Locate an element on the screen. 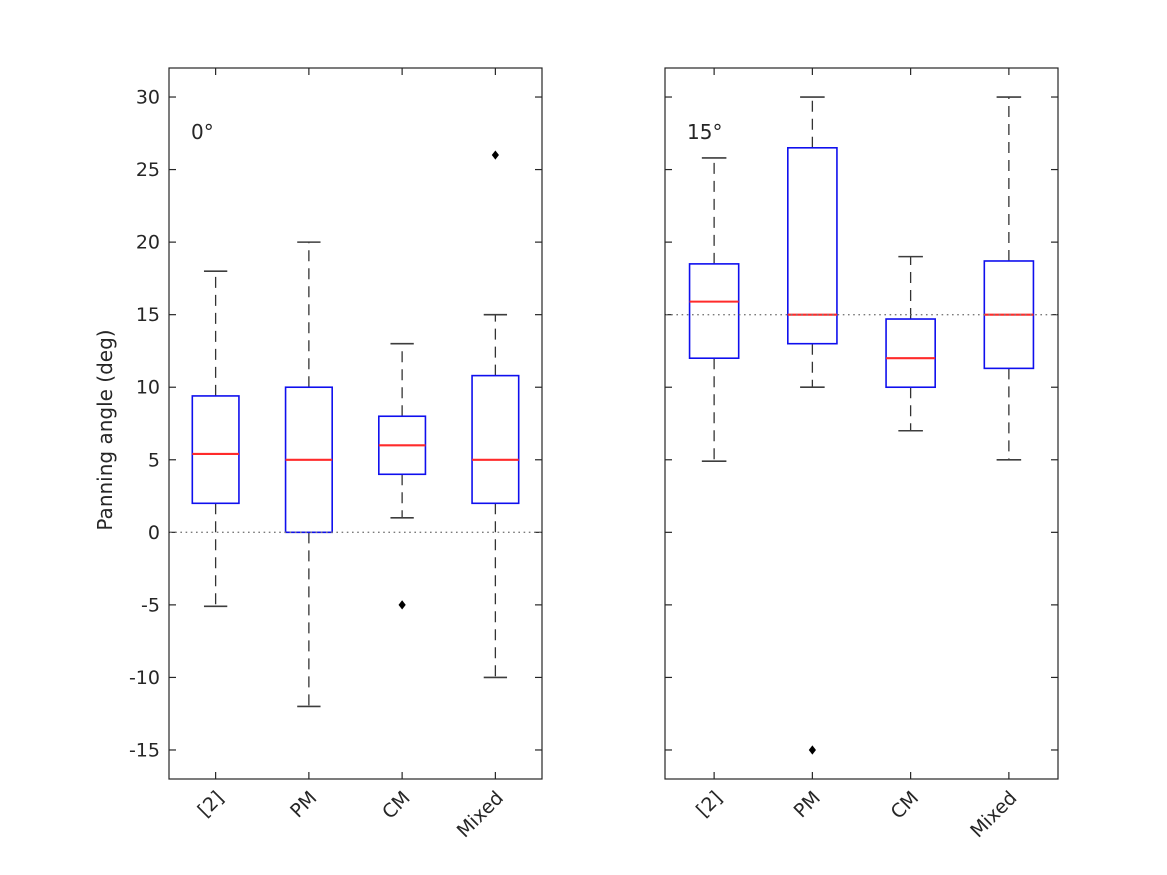 The image size is (1167, 875). y-tick-label: -15 is located at coordinates (144, 750).